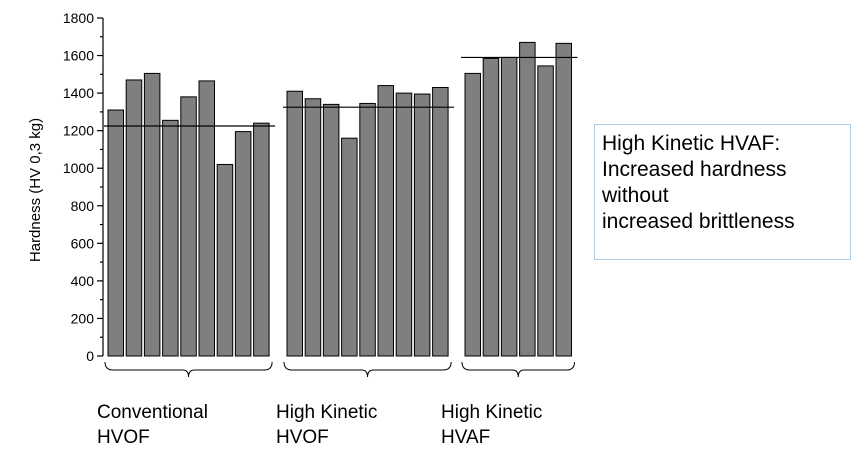 Image resolution: width=857 pixels, height=451 pixels. Describe the element at coordinates (83, 243) in the screenshot. I see `y-tick-label: 600` at that location.